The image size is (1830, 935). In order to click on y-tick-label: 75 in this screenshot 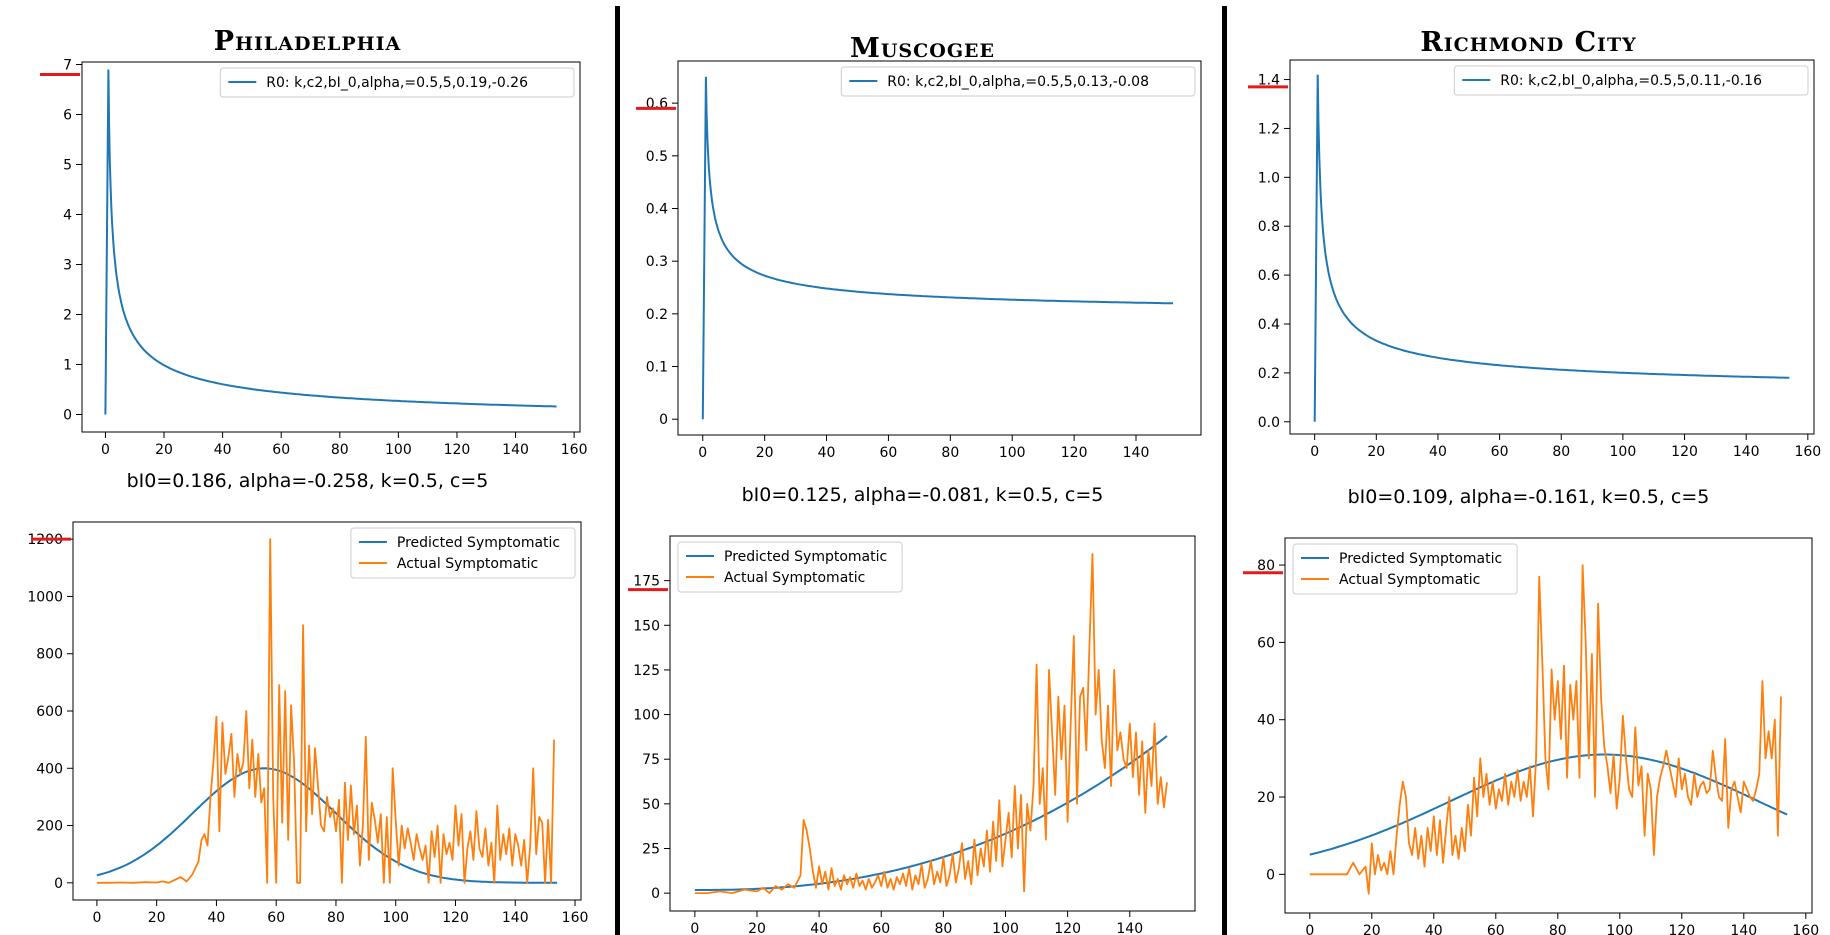, I will do `click(651, 760)`.